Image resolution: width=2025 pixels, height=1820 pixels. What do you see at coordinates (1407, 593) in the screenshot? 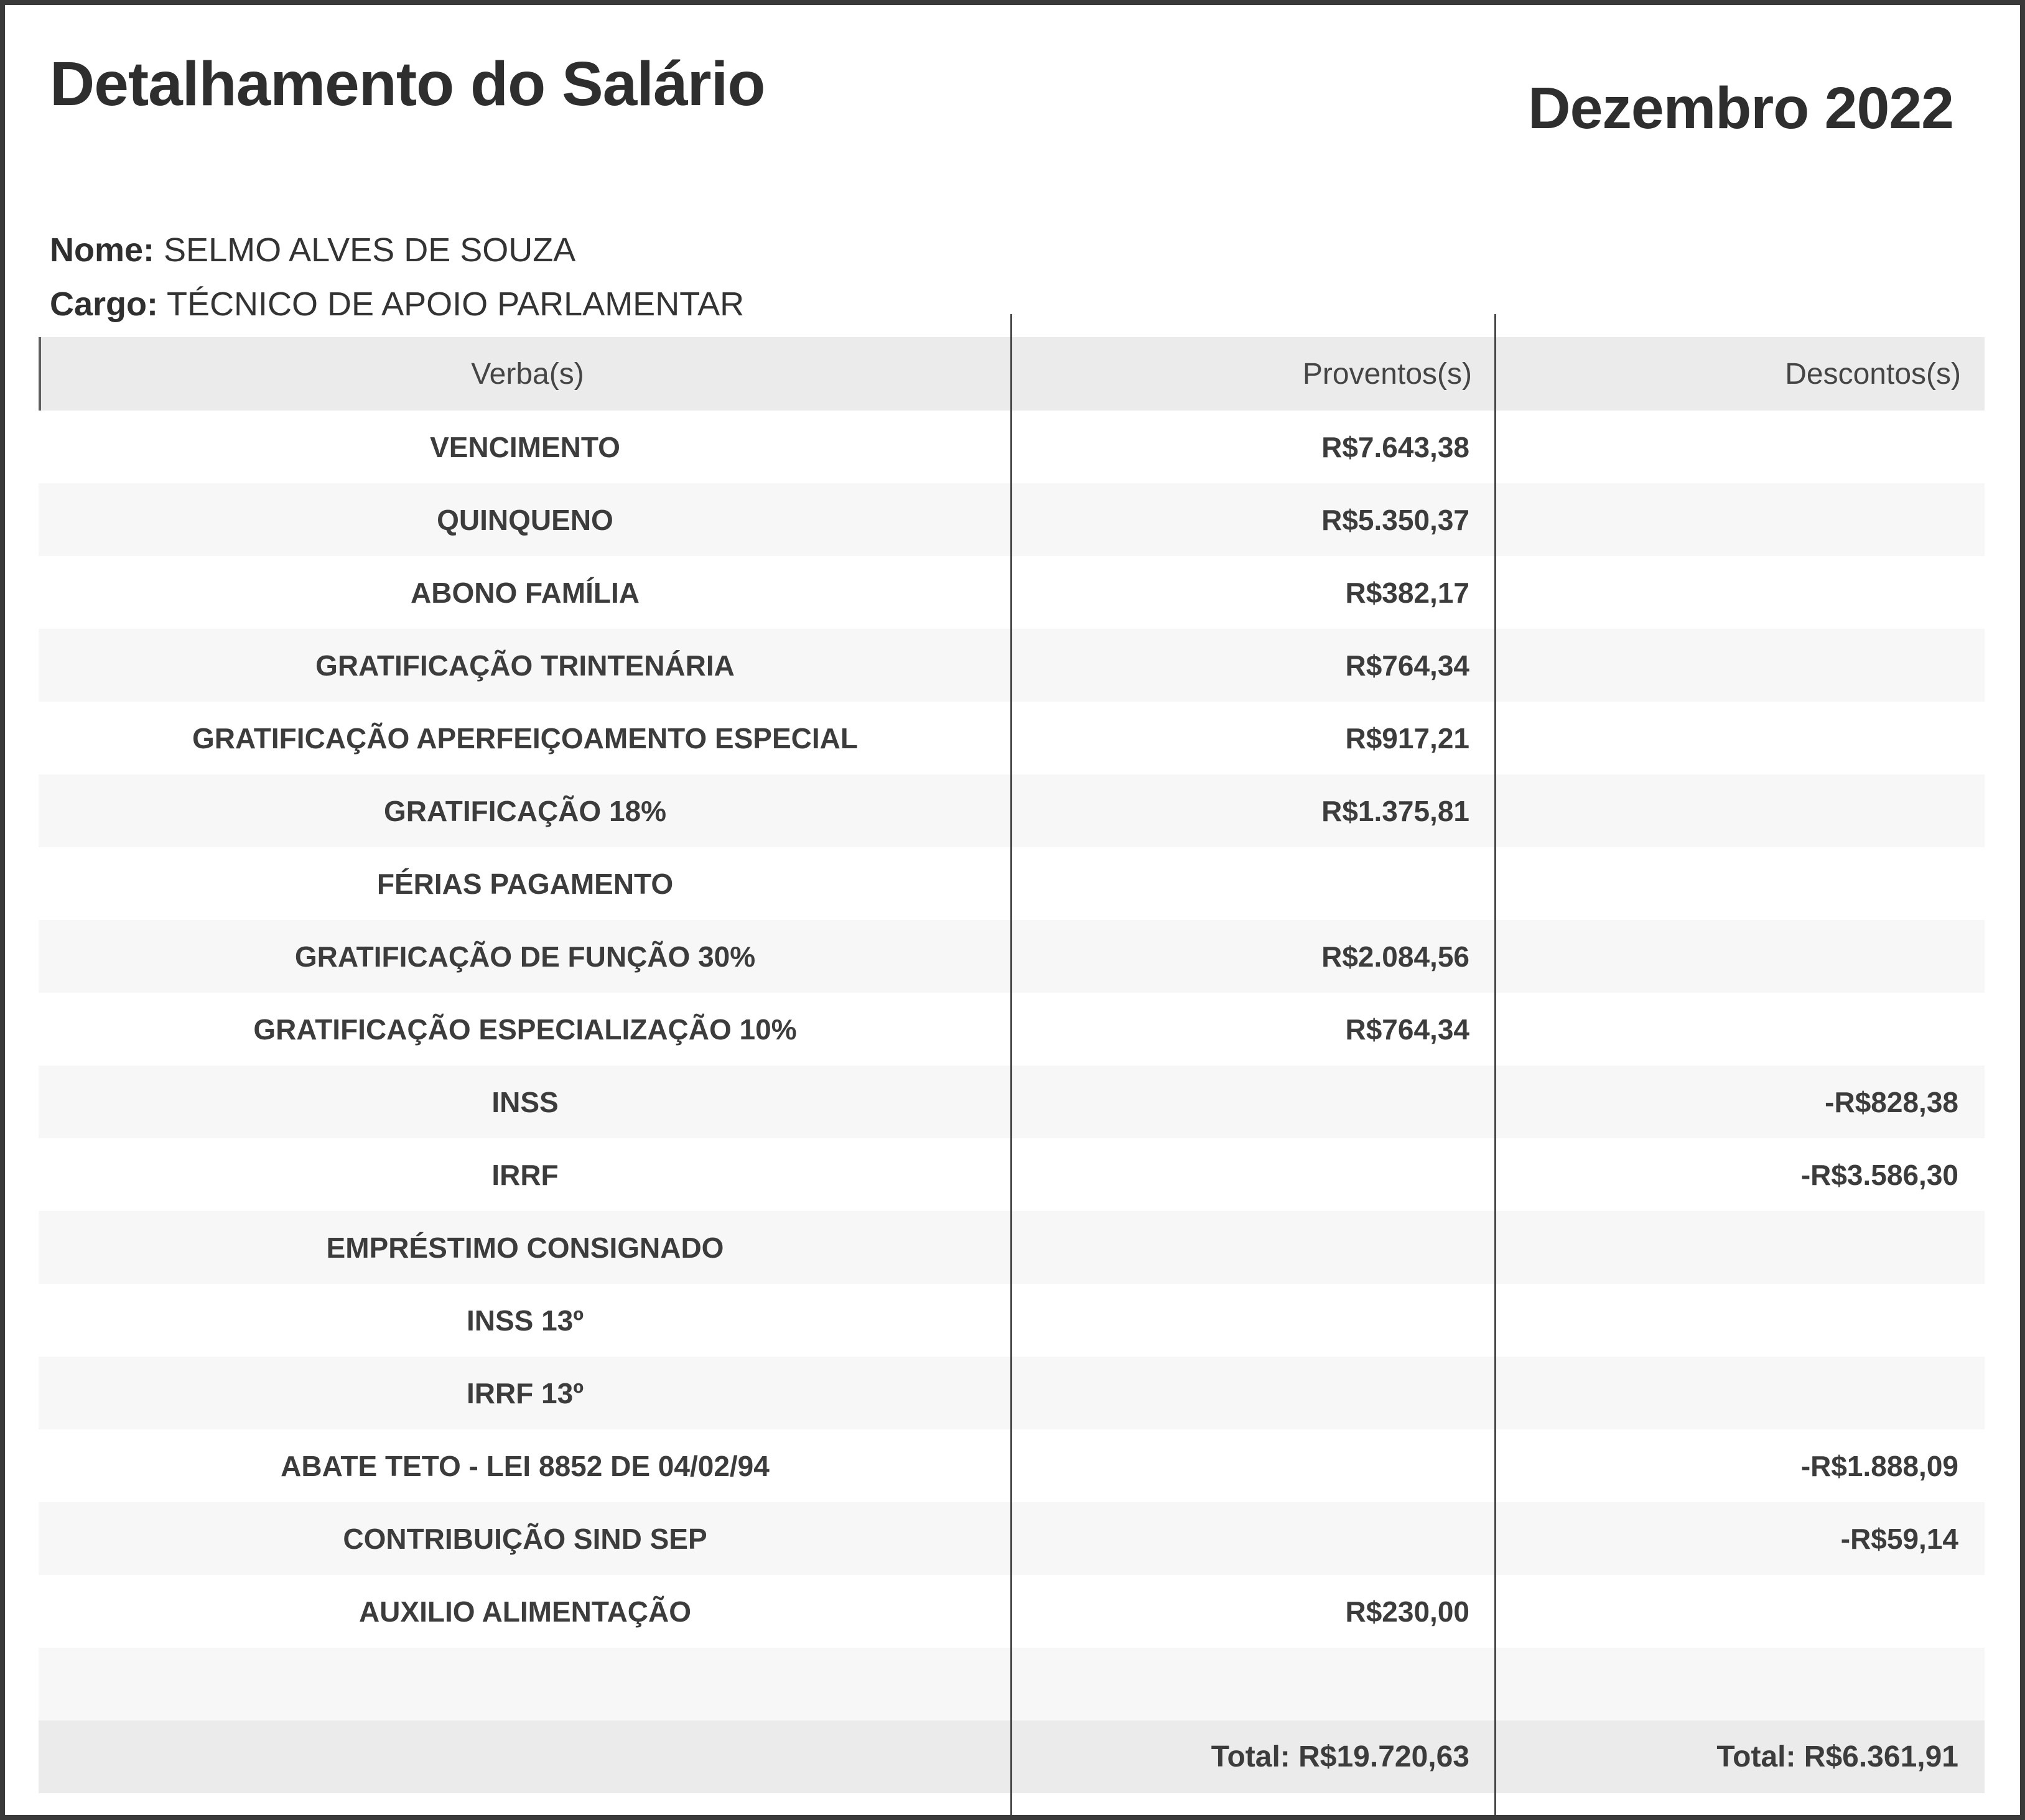
I see `provento-cell: R$382,17` at bounding box center [1407, 593].